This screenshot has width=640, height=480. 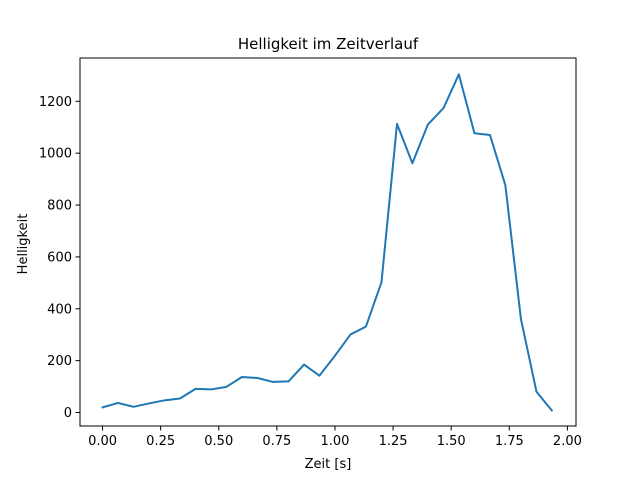 What do you see at coordinates (567, 441) in the screenshot?
I see `x-tick-label: 2.00` at bounding box center [567, 441].